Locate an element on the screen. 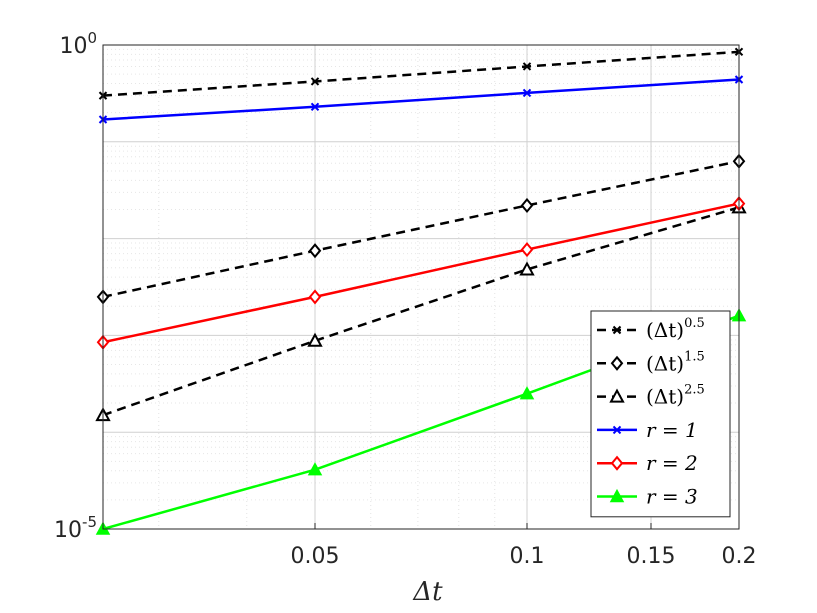 Image resolution: width=817 pixels, height=613 pixels. x-tick-label: 0.1 is located at coordinates (527, 556).